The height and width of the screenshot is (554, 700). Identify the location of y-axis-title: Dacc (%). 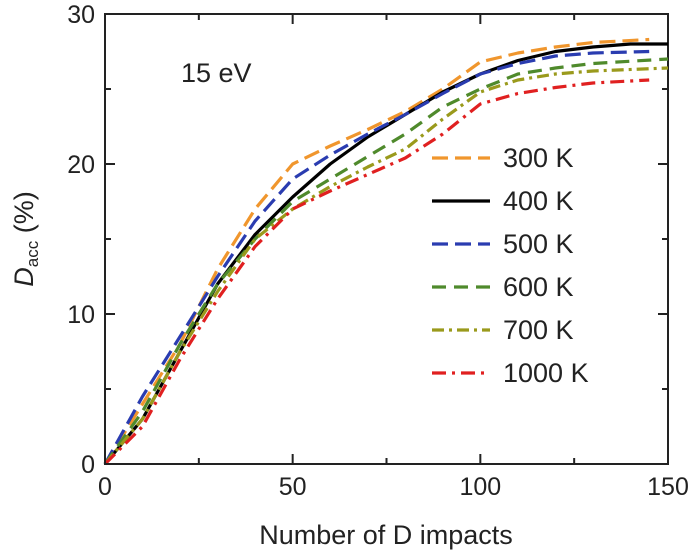
(25, 238).